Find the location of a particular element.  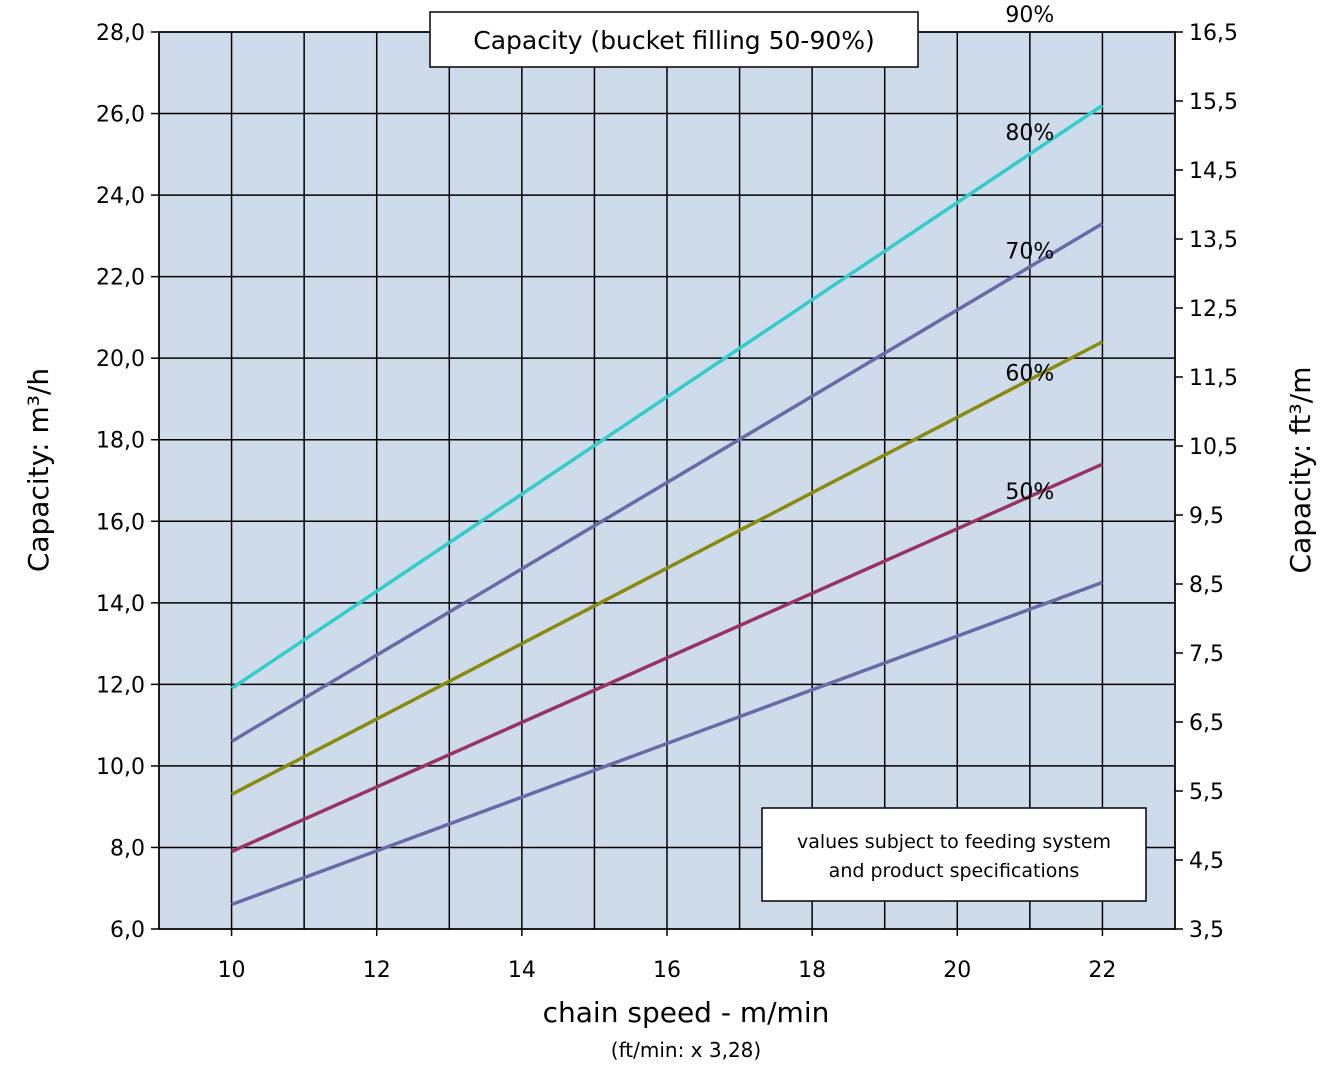

series-label: 50% is located at coordinates (1029, 492).